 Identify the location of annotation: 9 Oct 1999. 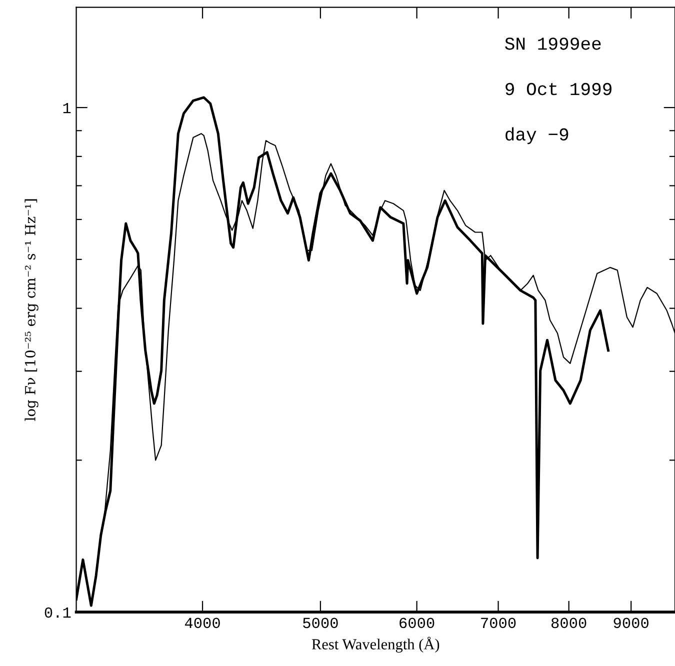
(559, 89).